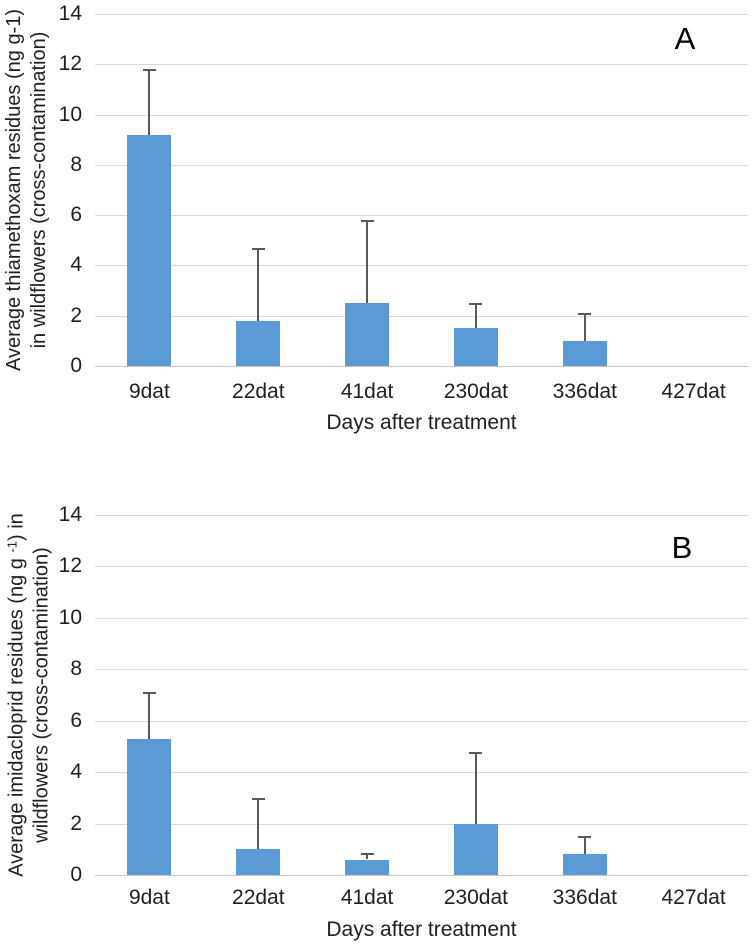  Describe the element at coordinates (12, 546) in the screenshot. I see `superscript-text: -1` at that location.